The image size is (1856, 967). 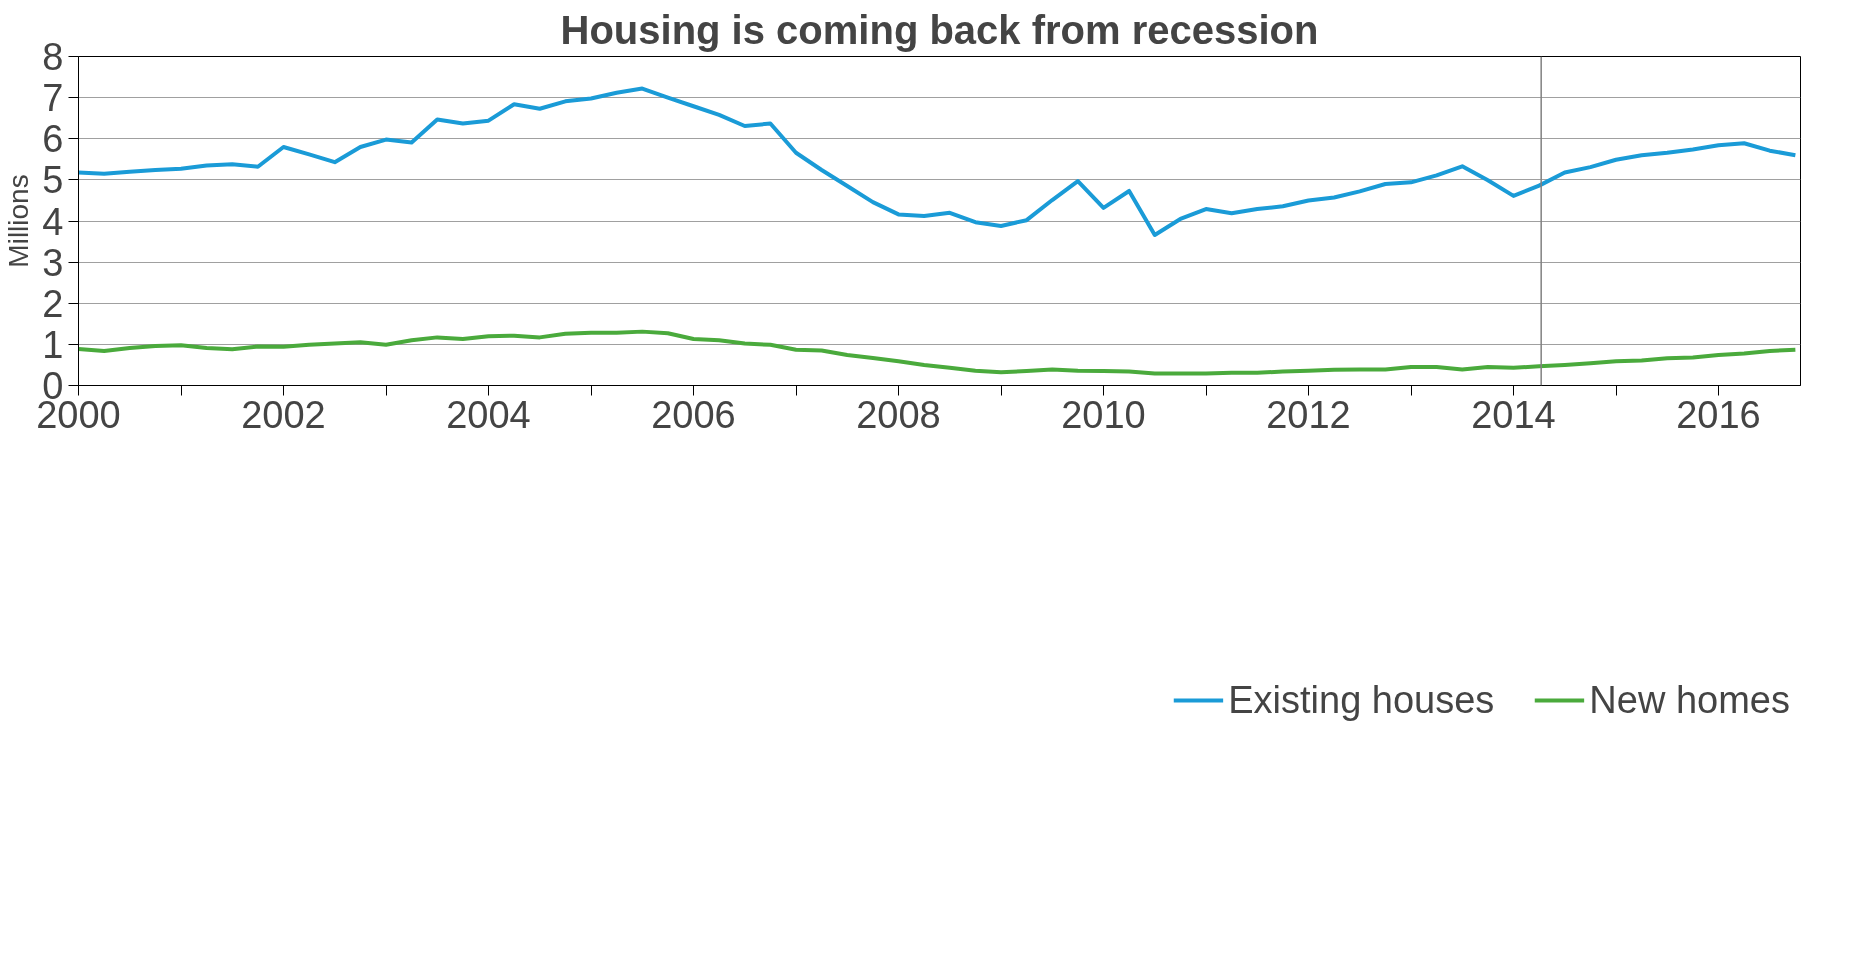 What do you see at coordinates (283, 414) in the screenshot?
I see `x-tick-label: 2002` at bounding box center [283, 414].